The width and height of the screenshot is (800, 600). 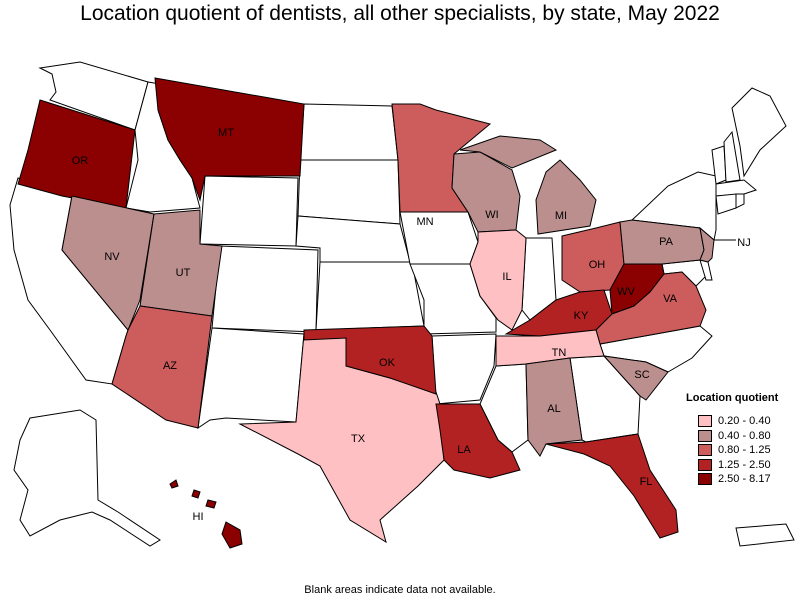 I want to click on state-LA, so click(x=478, y=441).